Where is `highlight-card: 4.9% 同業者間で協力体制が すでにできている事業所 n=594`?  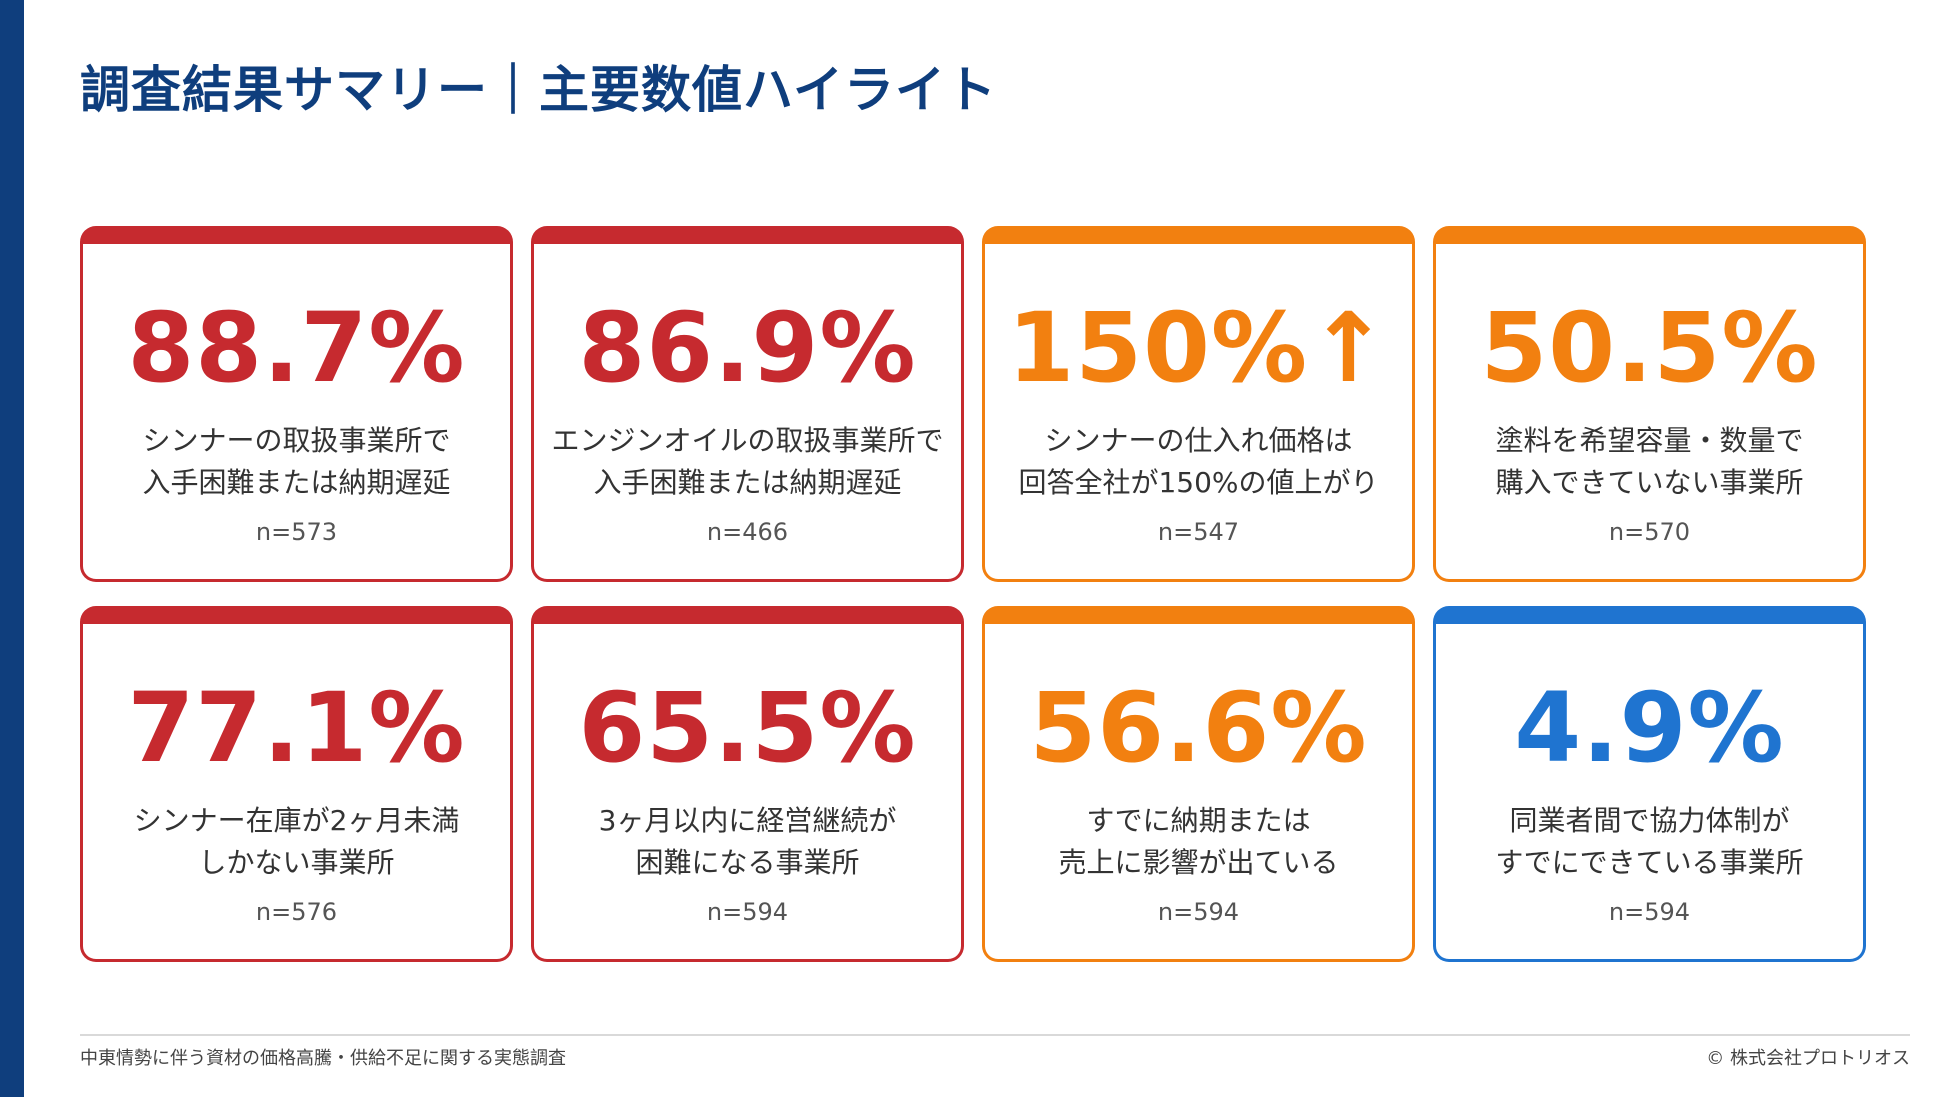 highlight-card: 4.9% 同業者間で協力体制が すでにできている事業所 n=594 is located at coordinates (1649, 784).